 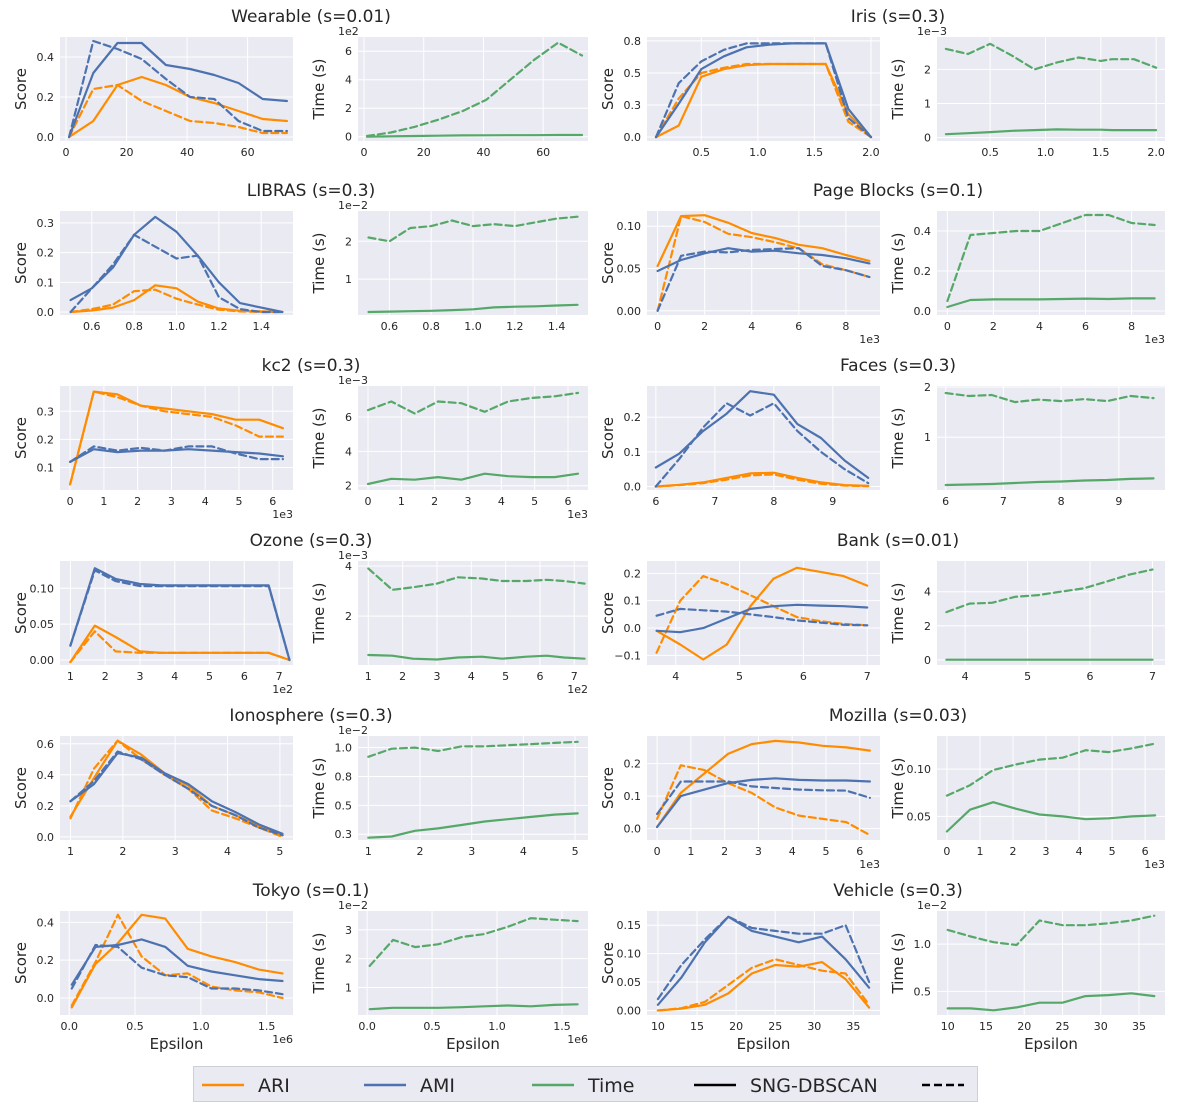 What do you see at coordinates (919, 769) in the screenshot?
I see `y-tick-label: 0.10` at bounding box center [919, 769].